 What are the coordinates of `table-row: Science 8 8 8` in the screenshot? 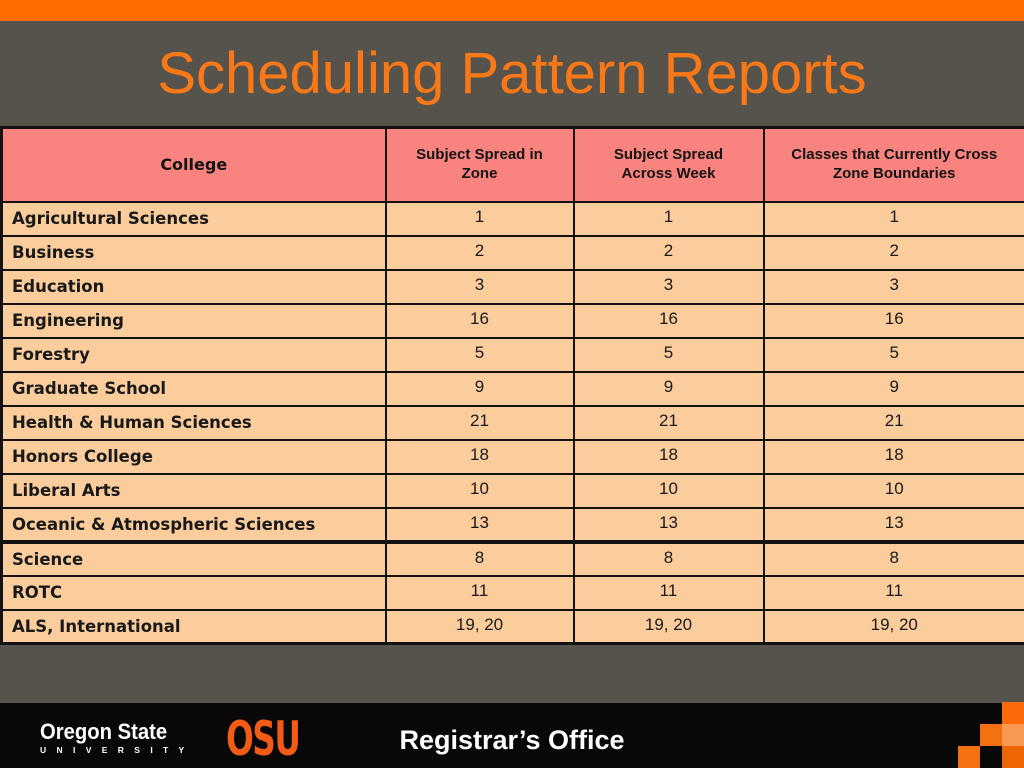 It's located at (512, 558).